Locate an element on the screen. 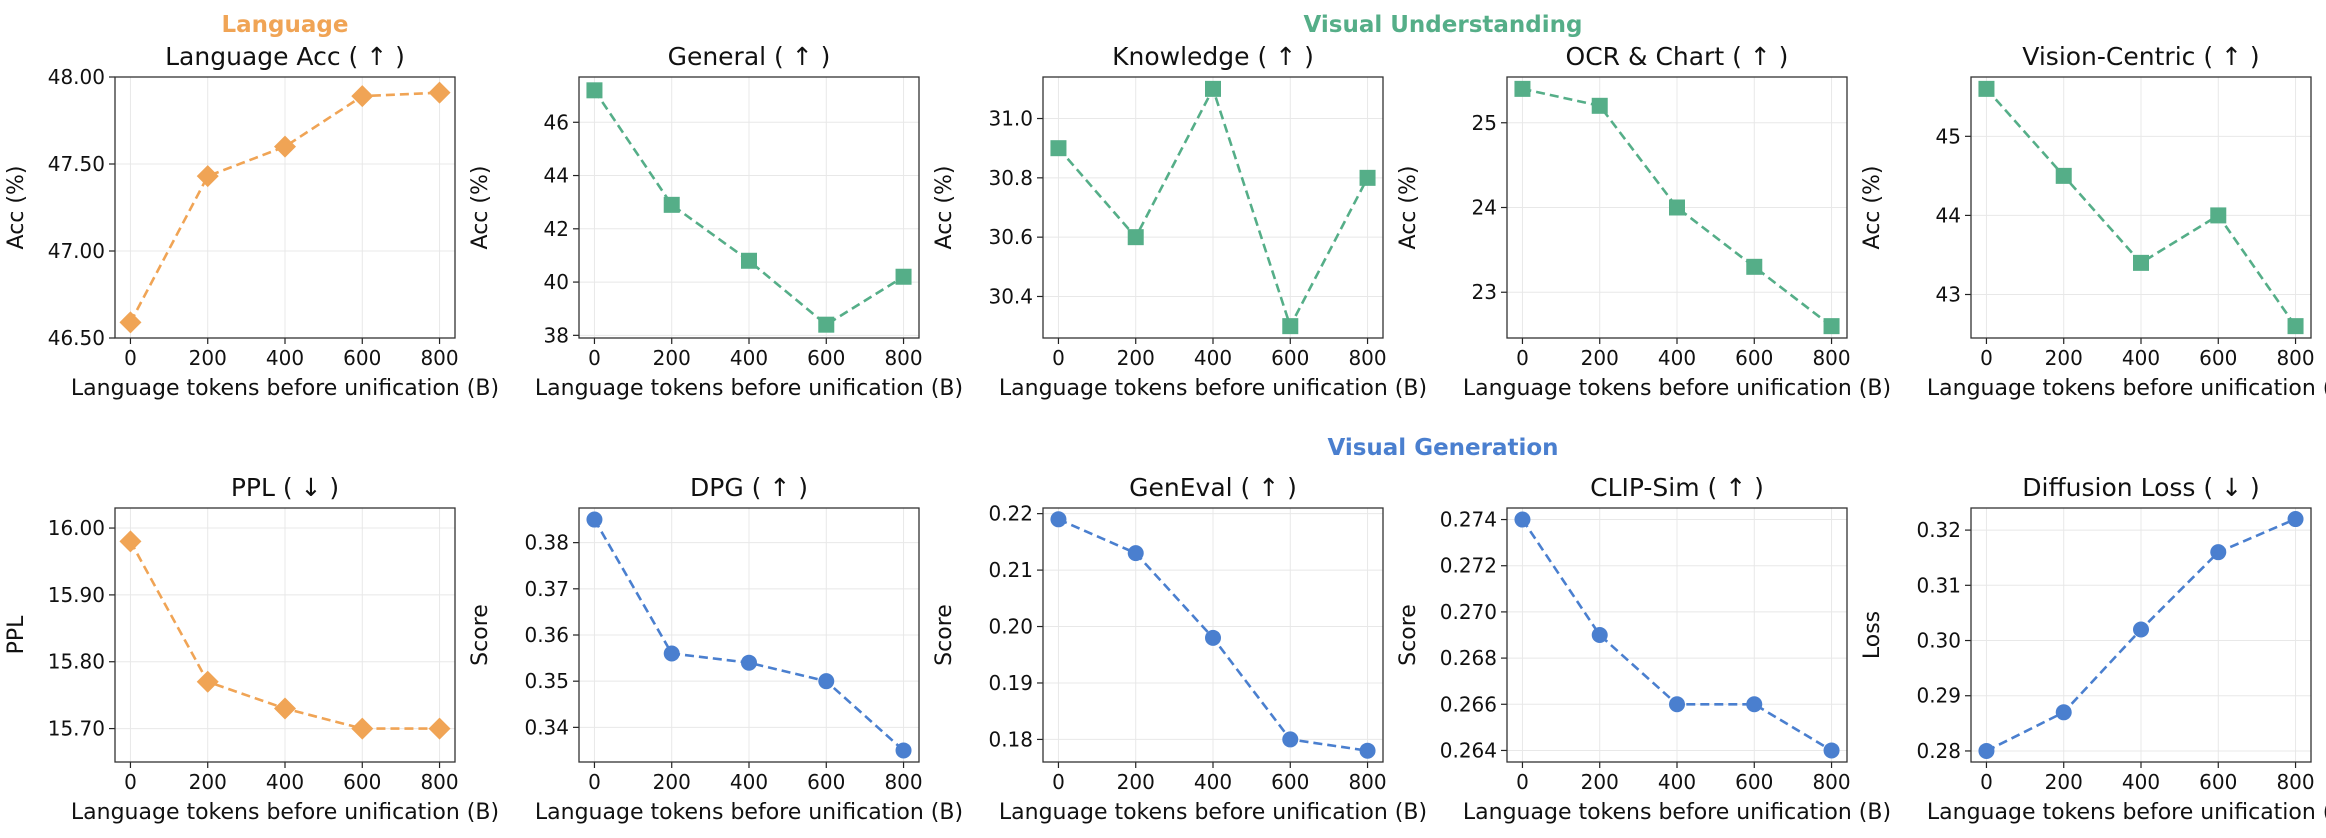 This screenshot has width=2326, height=838. chart-title: Language Acc ( ↑ ) is located at coordinates (285, 56).